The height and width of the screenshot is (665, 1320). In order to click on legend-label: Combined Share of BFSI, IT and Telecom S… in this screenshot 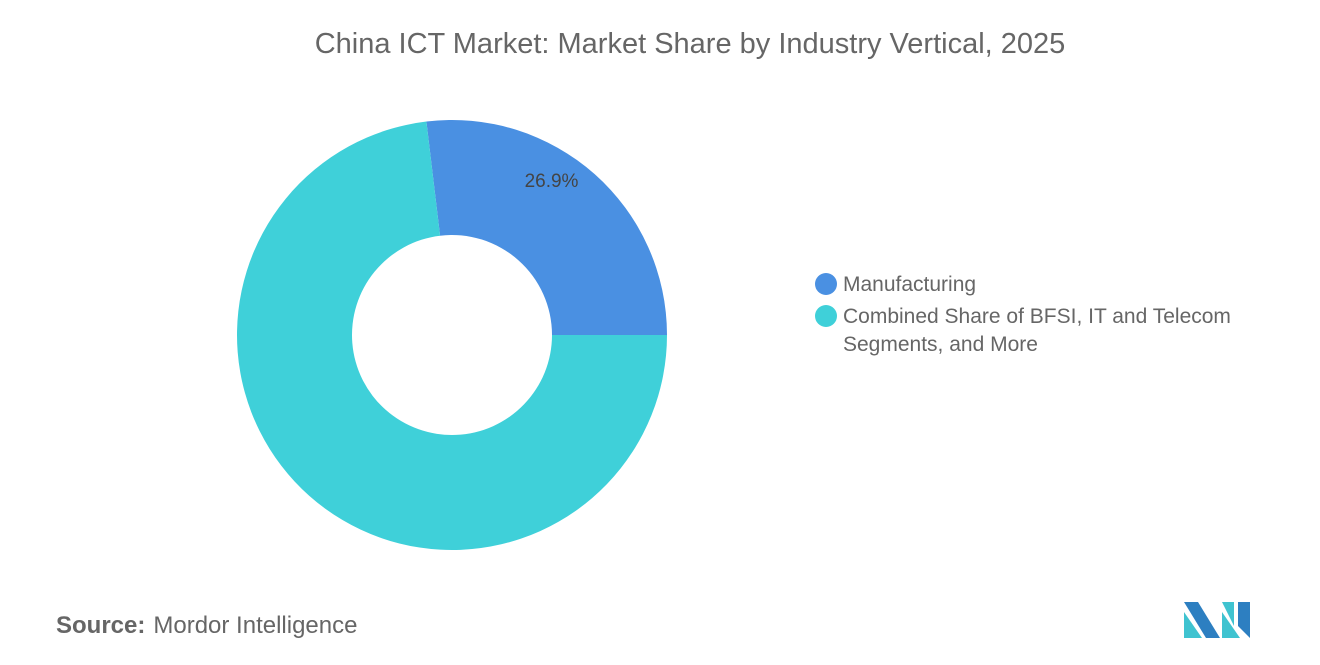, I will do `click(1037, 330)`.